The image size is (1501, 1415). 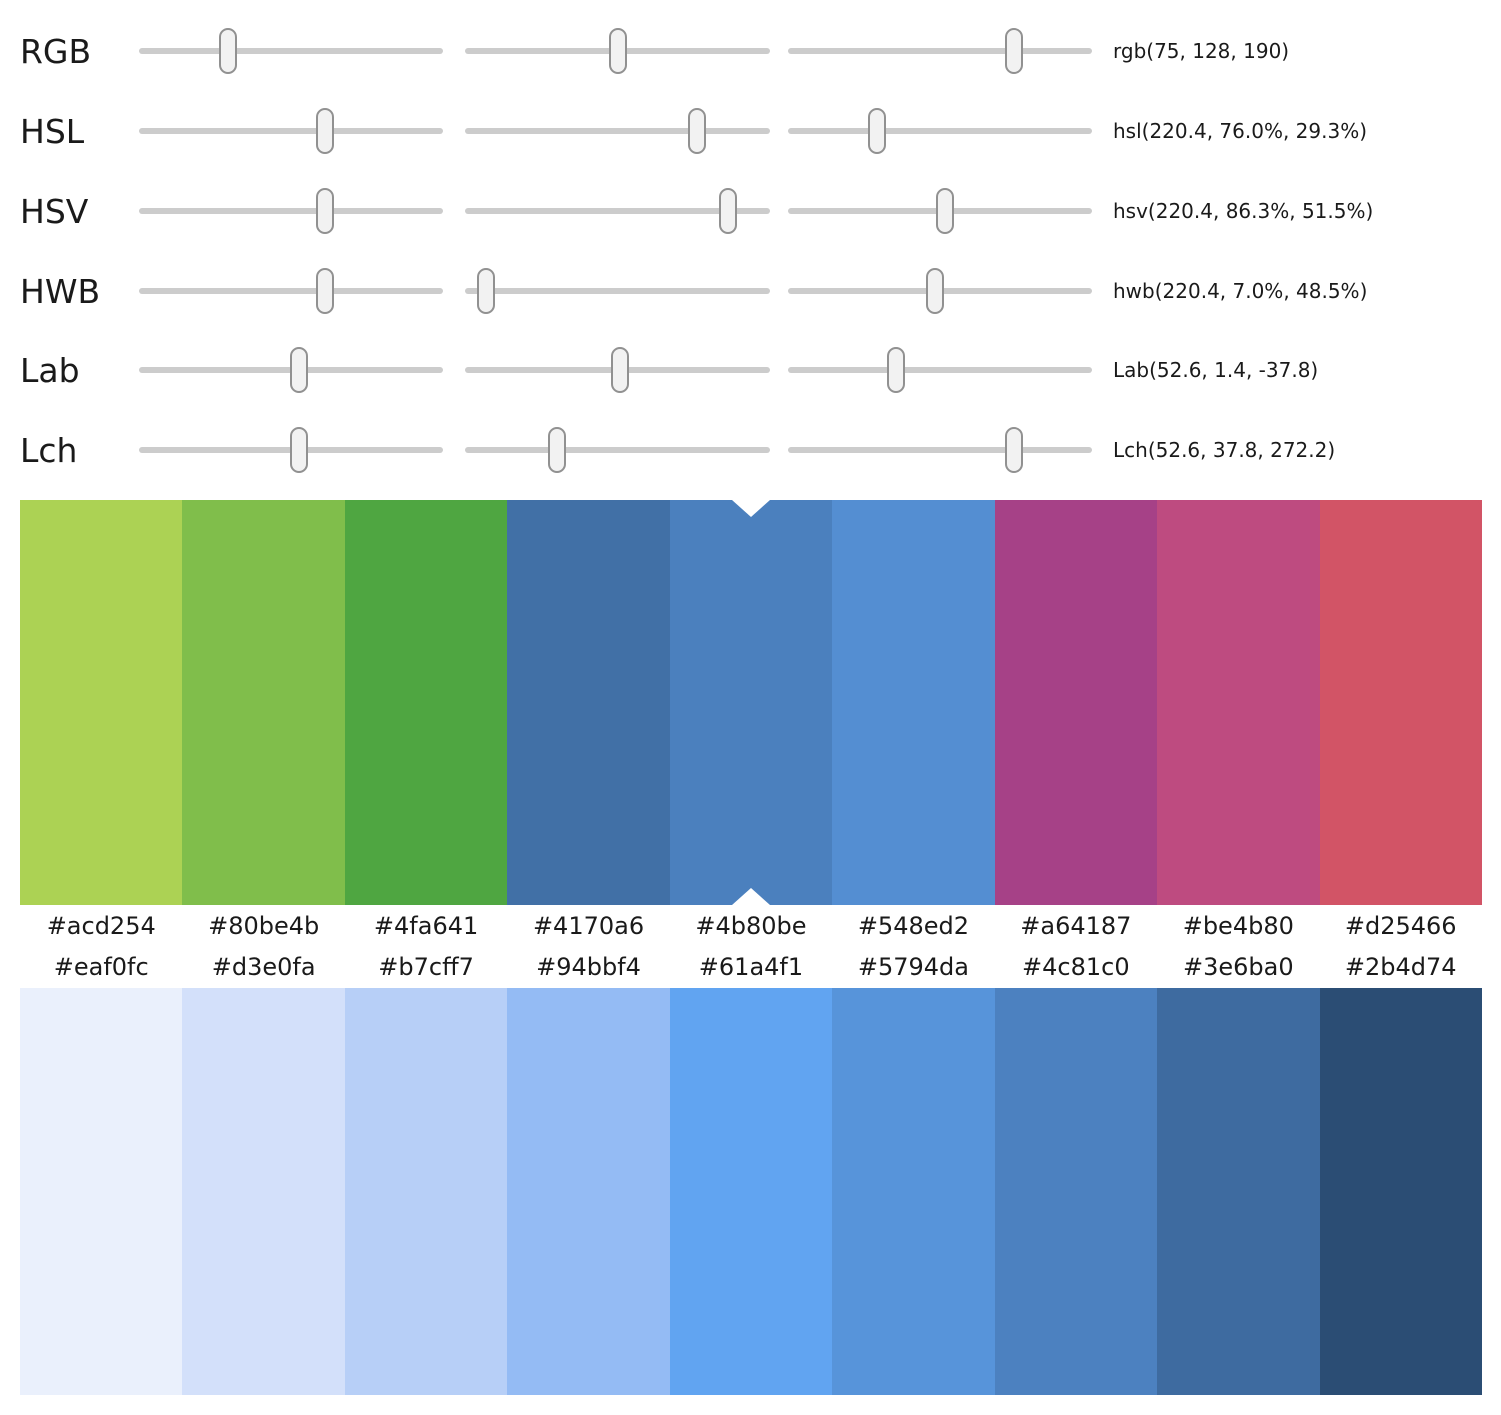 I want to click on slider-row-hsv: HSV hsv(220.4, 86.3%, 51.5%), so click(x=750, y=211).